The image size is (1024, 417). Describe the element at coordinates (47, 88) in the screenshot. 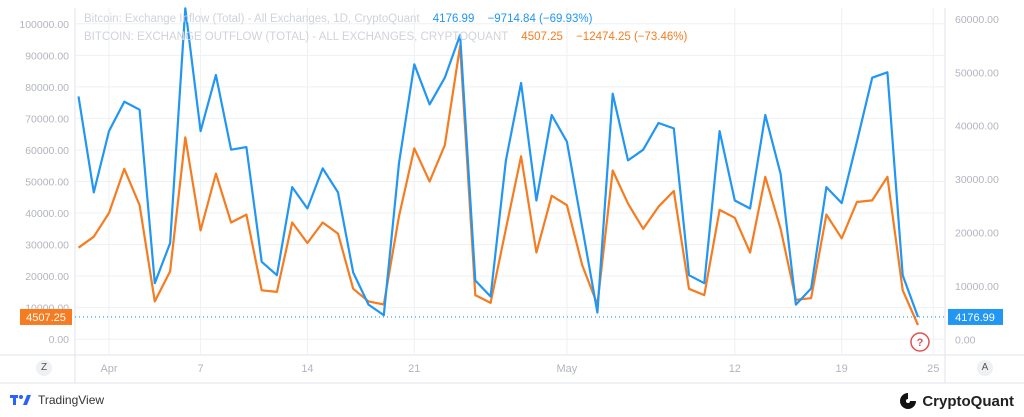

I see `y-left-tick-label: 80000.00` at that location.